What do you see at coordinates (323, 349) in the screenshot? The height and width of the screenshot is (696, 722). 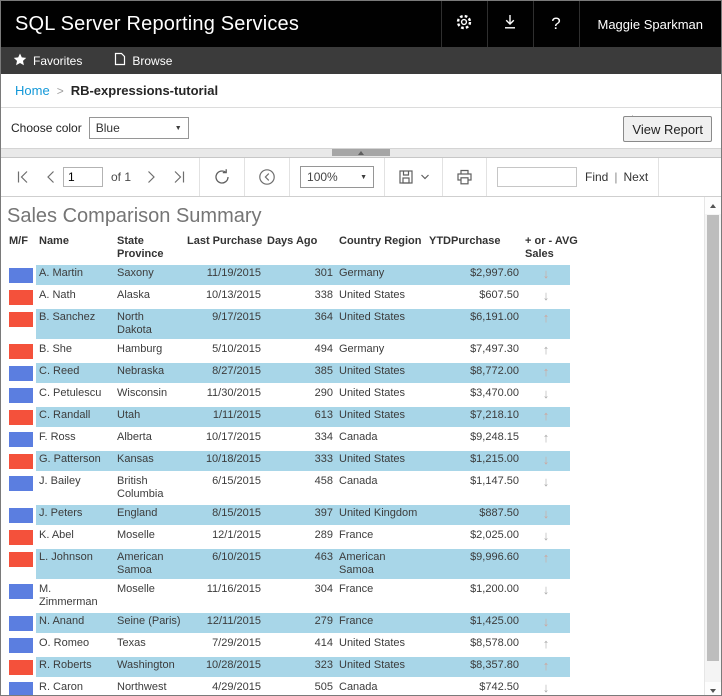 I see `cell-days_ago: 494` at bounding box center [323, 349].